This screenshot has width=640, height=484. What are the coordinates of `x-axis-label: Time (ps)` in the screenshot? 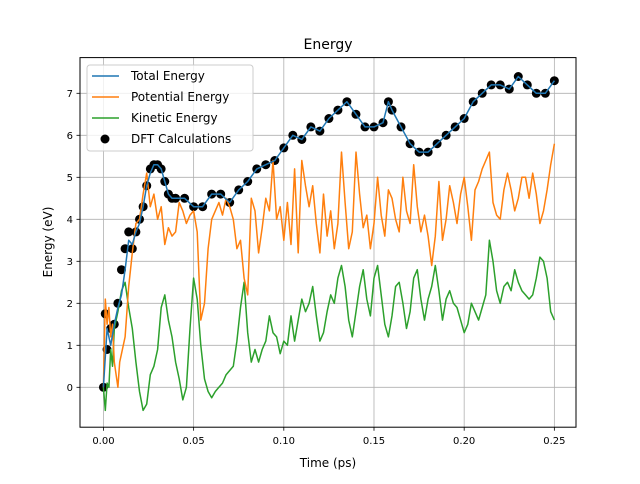 It's located at (327, 463).